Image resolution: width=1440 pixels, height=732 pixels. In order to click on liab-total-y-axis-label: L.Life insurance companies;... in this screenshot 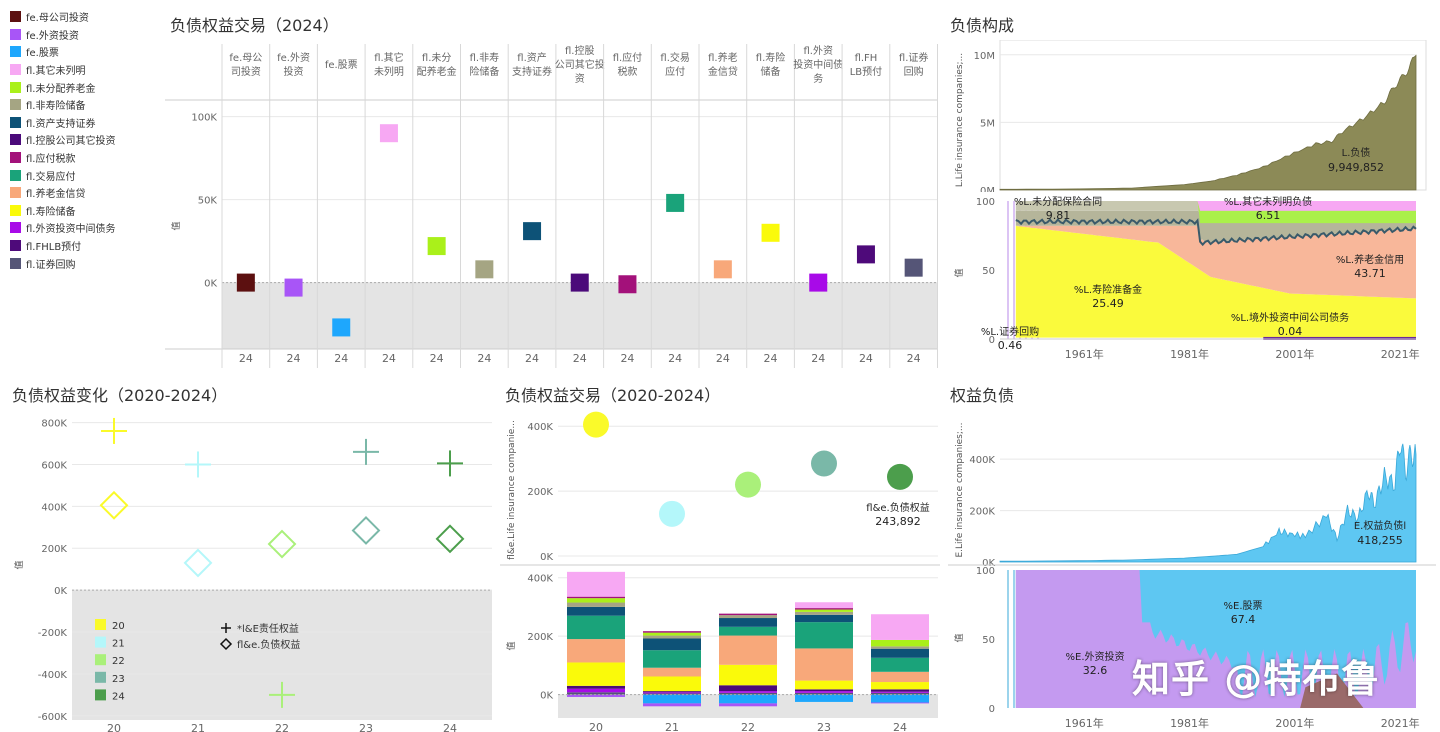, I will do `click(960, 120)`.